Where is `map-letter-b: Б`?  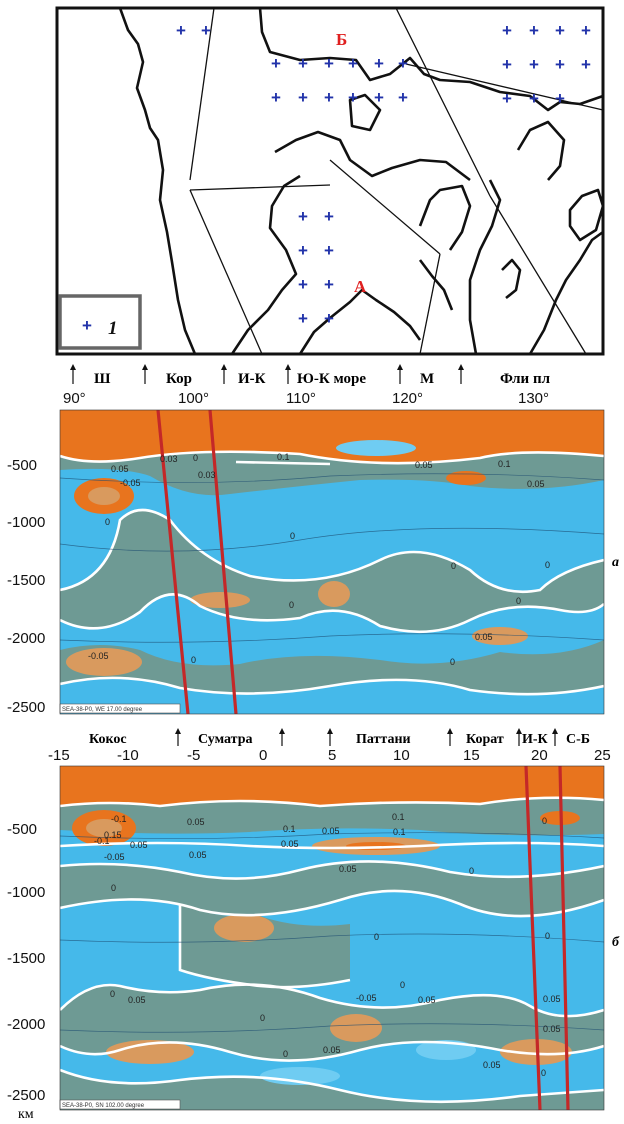
map-letter-b: Б is located at coordinates (341, 39).